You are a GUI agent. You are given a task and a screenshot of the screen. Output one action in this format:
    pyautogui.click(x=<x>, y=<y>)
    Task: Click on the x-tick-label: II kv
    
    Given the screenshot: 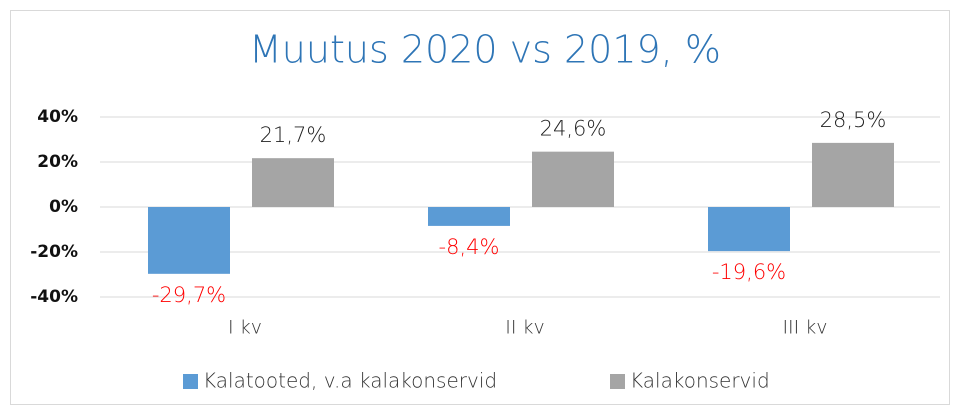 What is the action you would take?
    pyautogui.click(x=525, y=328)
    